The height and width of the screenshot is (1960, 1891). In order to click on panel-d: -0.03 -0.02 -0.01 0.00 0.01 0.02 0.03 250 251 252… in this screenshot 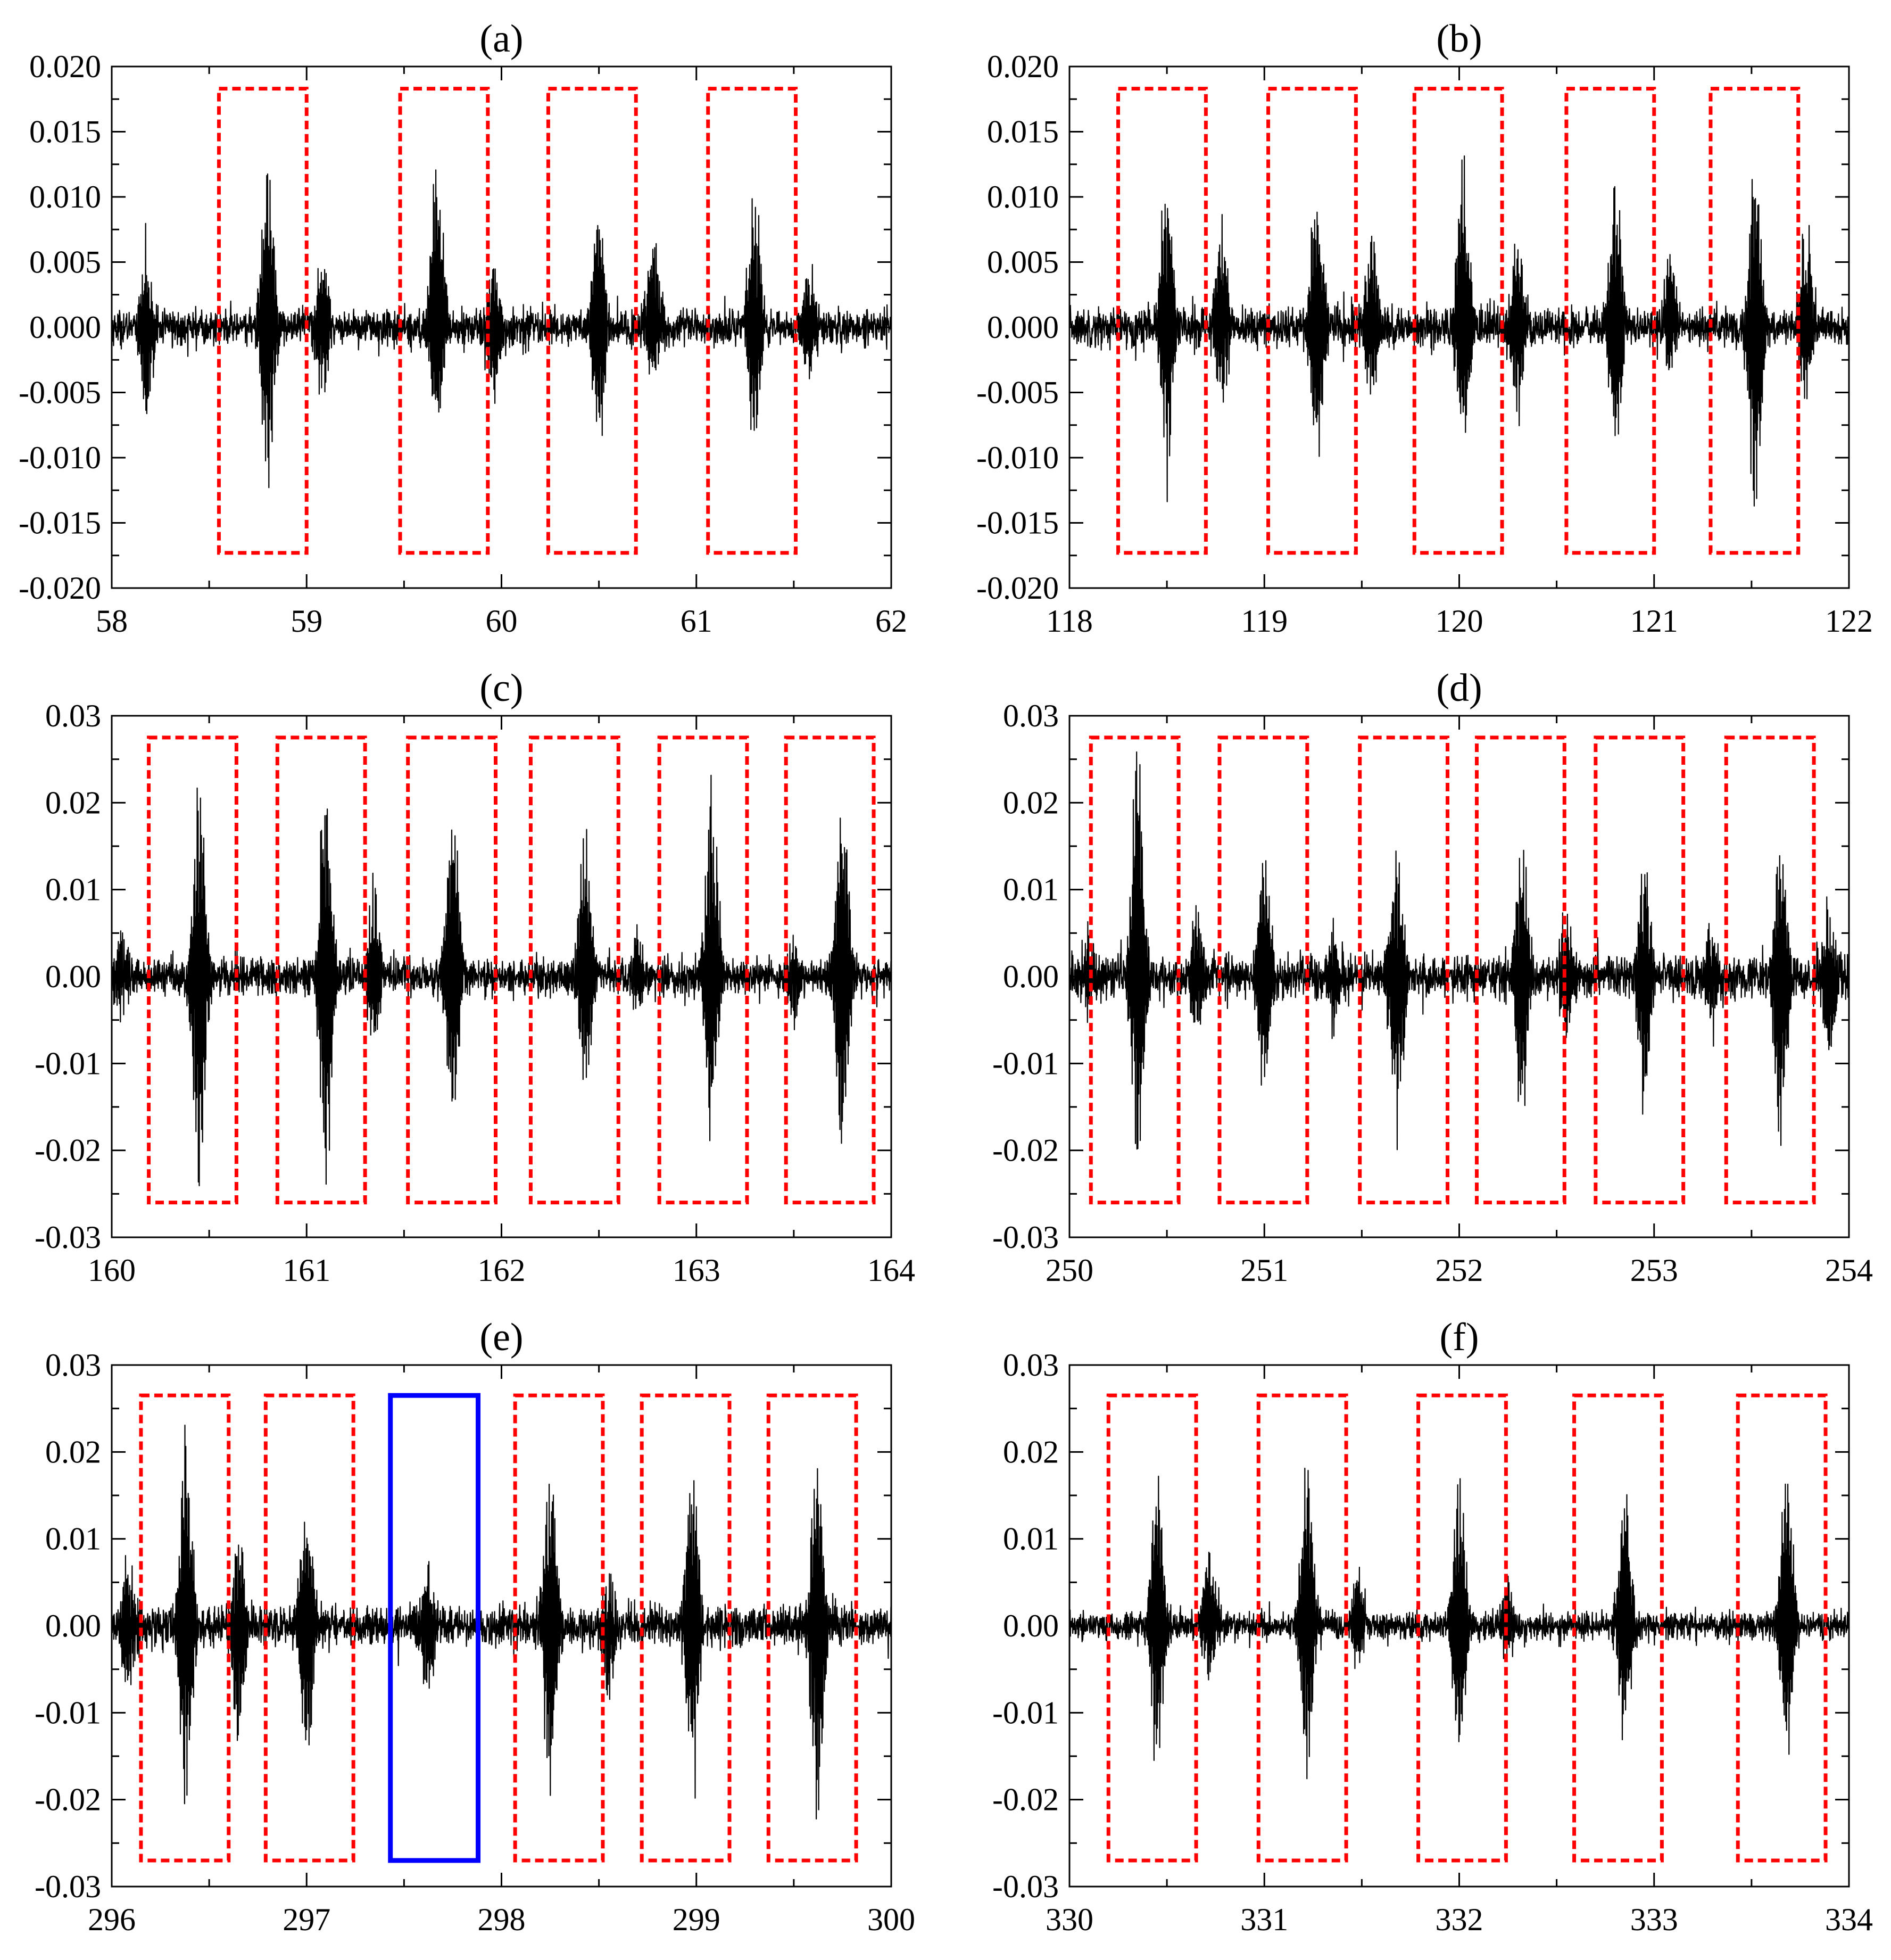, I will do `click(1432, 977)`.